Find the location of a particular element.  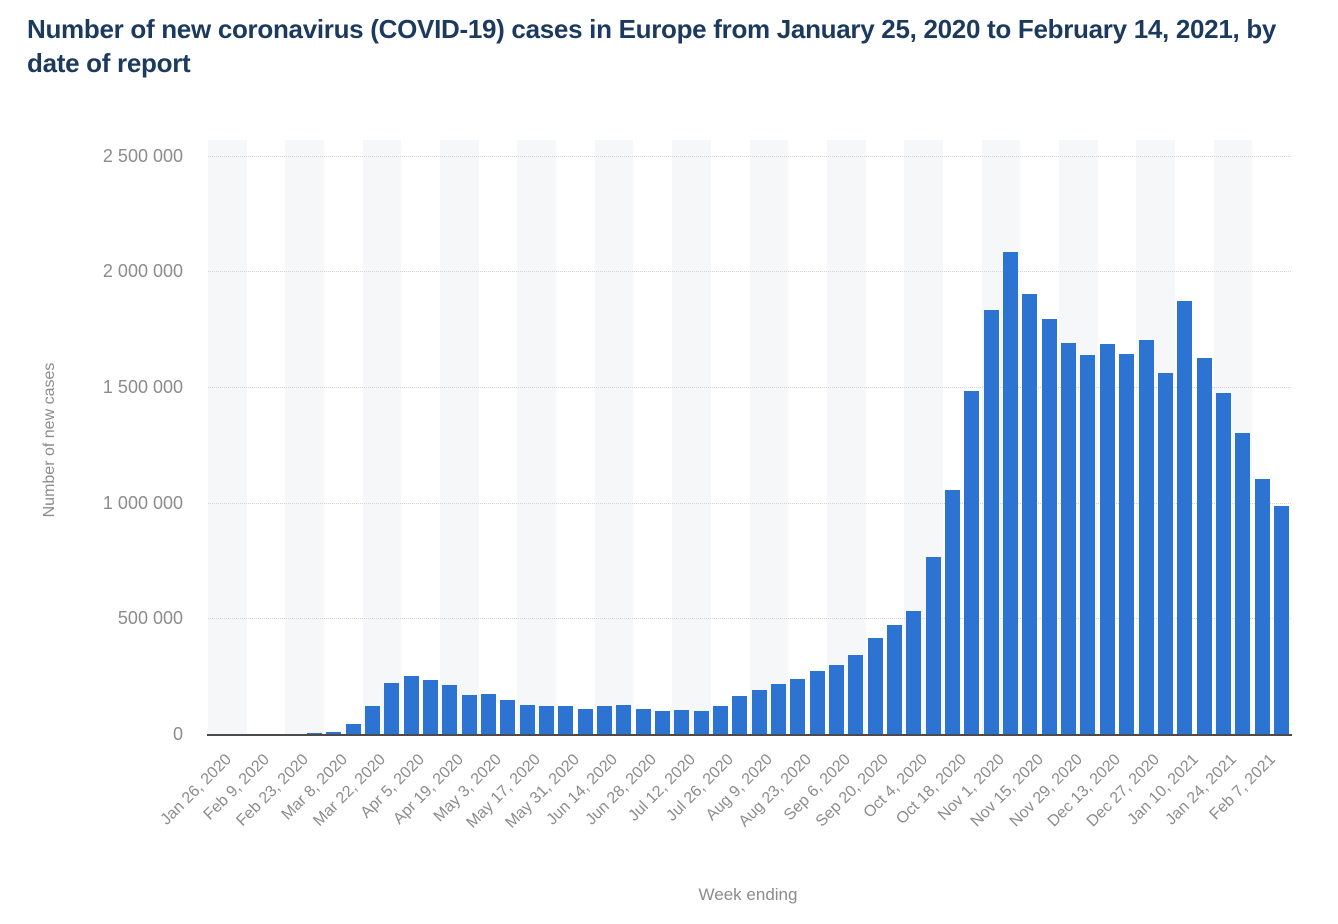

y-tick-label: 500 000 is located at coordinates (150, 618).